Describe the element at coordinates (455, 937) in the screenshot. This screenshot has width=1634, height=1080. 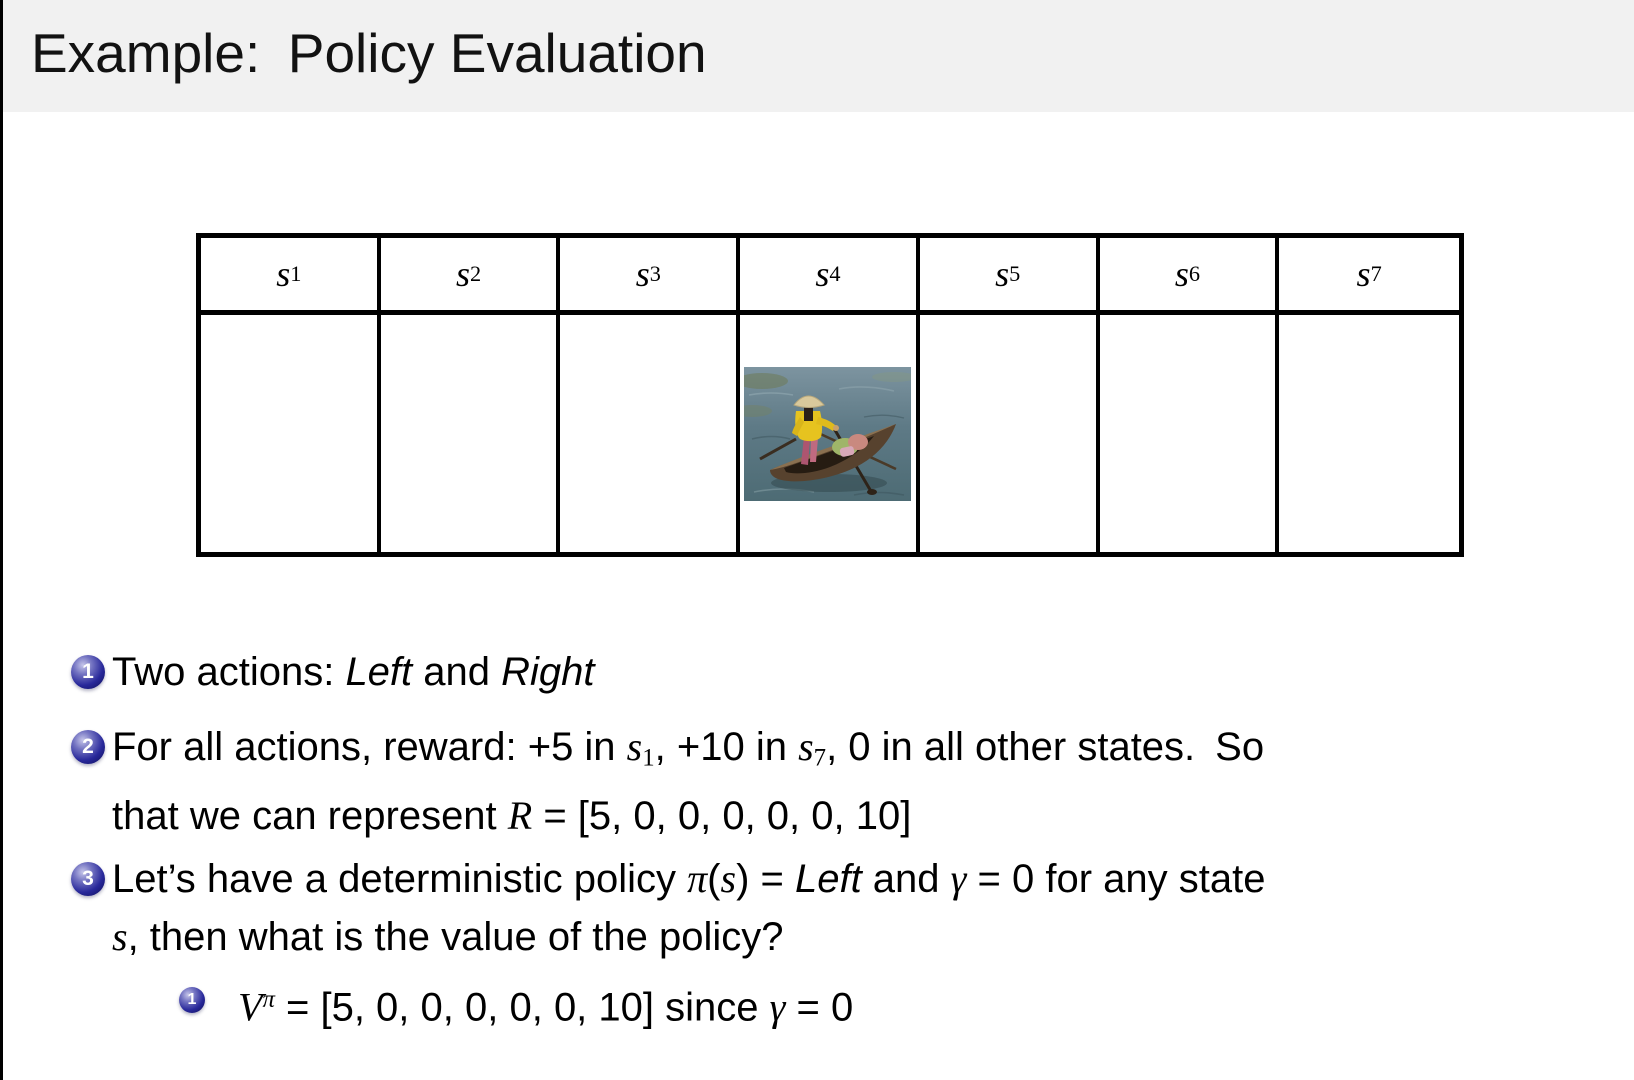
I see `text-segment: , then what is the value of the policy?` at that location.